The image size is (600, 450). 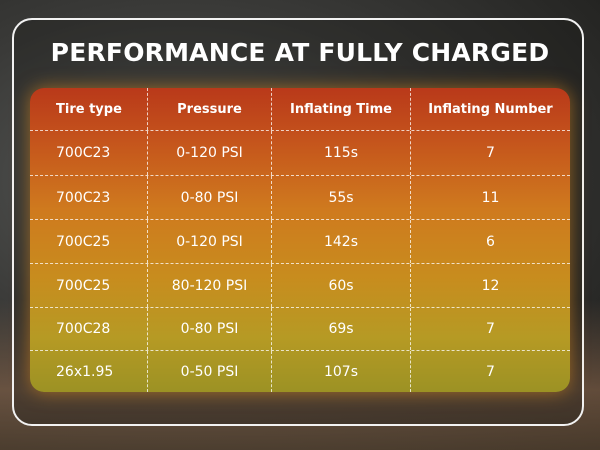 What do you see at coordinates (89, 109) in the screenshot?
I see `table-cell: Tire type` at bounding box center [89, 109].